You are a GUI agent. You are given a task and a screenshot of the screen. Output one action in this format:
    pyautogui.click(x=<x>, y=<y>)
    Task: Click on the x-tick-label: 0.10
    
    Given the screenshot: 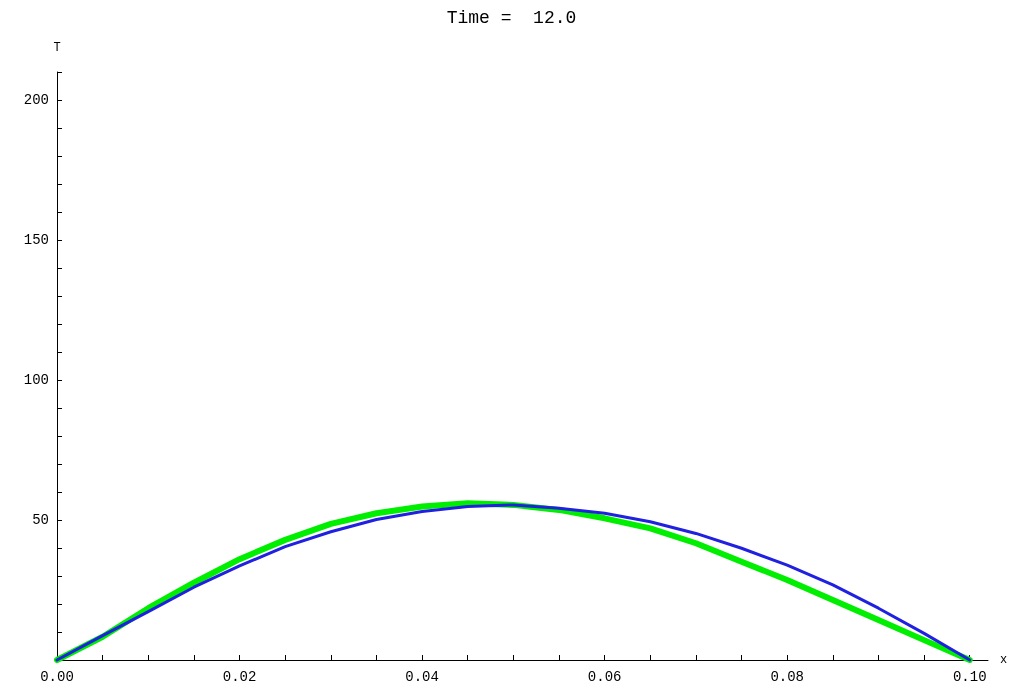 What is the action you would take?
    pyautogui.click(x=969, y=677)
    